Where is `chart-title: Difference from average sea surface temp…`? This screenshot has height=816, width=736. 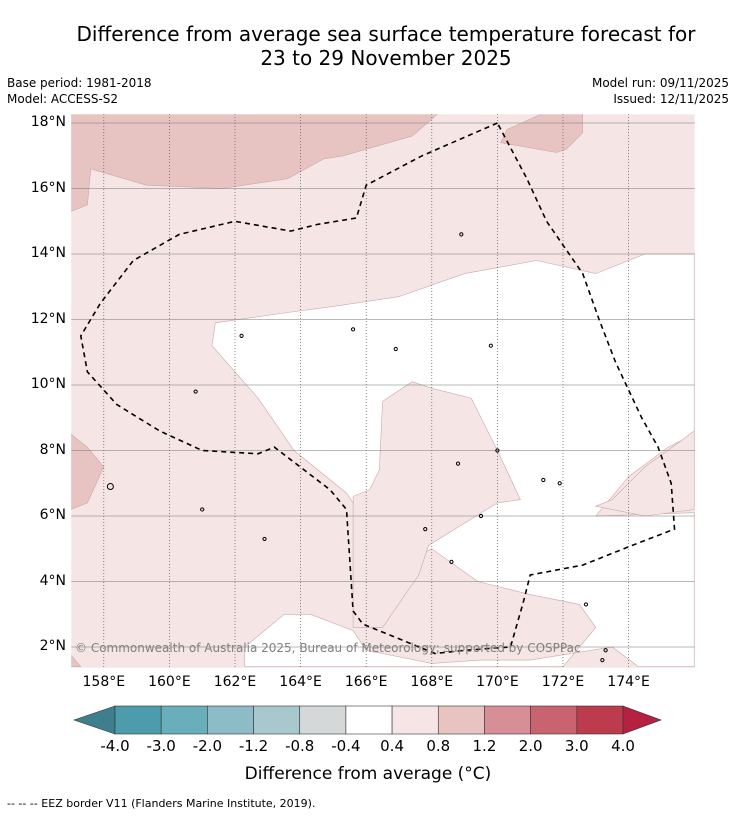 chart-title: Difference from average sea surface temp… is located at coordinates (368, 46).